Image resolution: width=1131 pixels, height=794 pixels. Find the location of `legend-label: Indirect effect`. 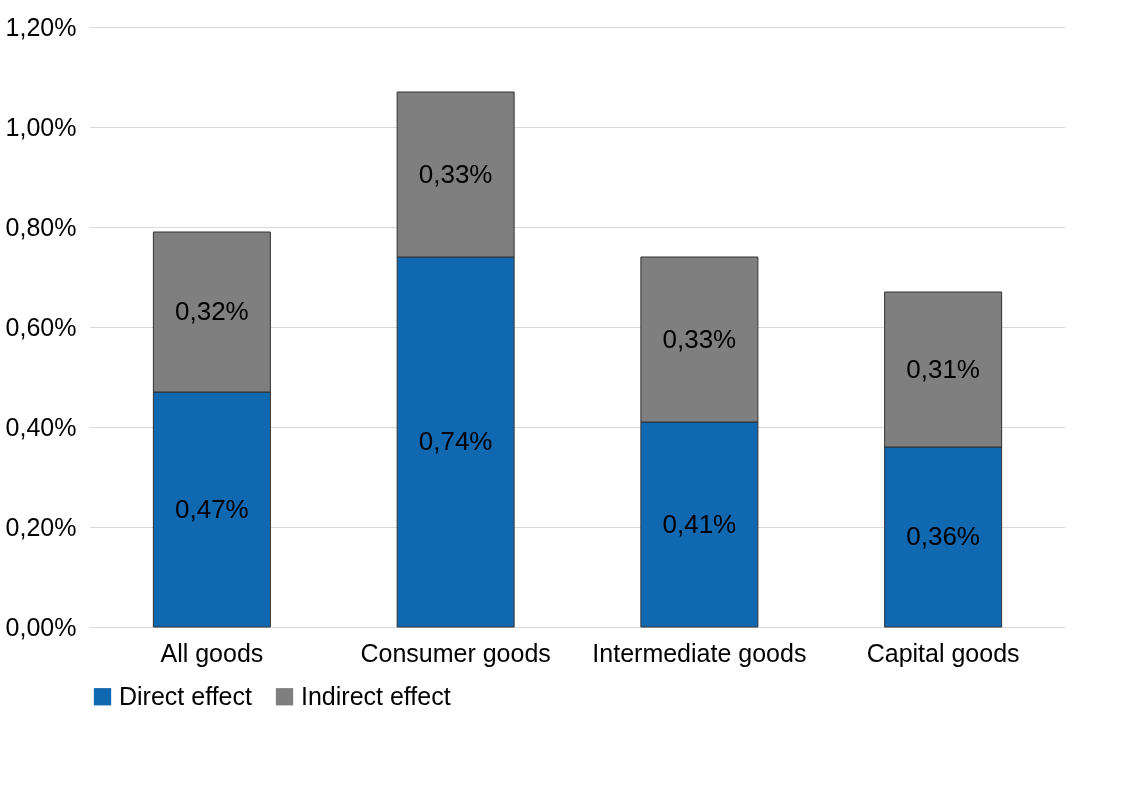

legend-label: Indirect effect is located at coordinates (376, 695).